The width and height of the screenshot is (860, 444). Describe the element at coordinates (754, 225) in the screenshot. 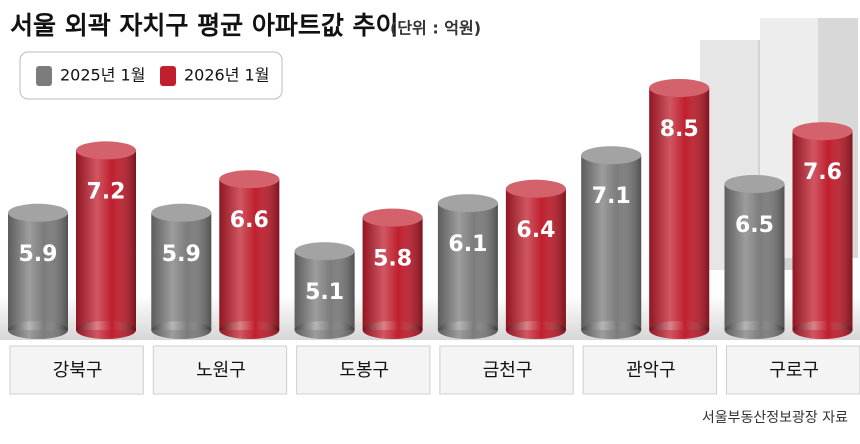

I see `data-label: 6.5` at that location.